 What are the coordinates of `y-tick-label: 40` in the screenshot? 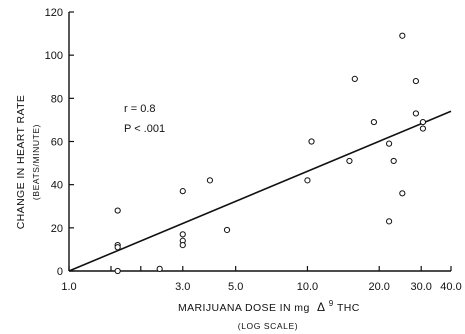 It's located at (57, 186).